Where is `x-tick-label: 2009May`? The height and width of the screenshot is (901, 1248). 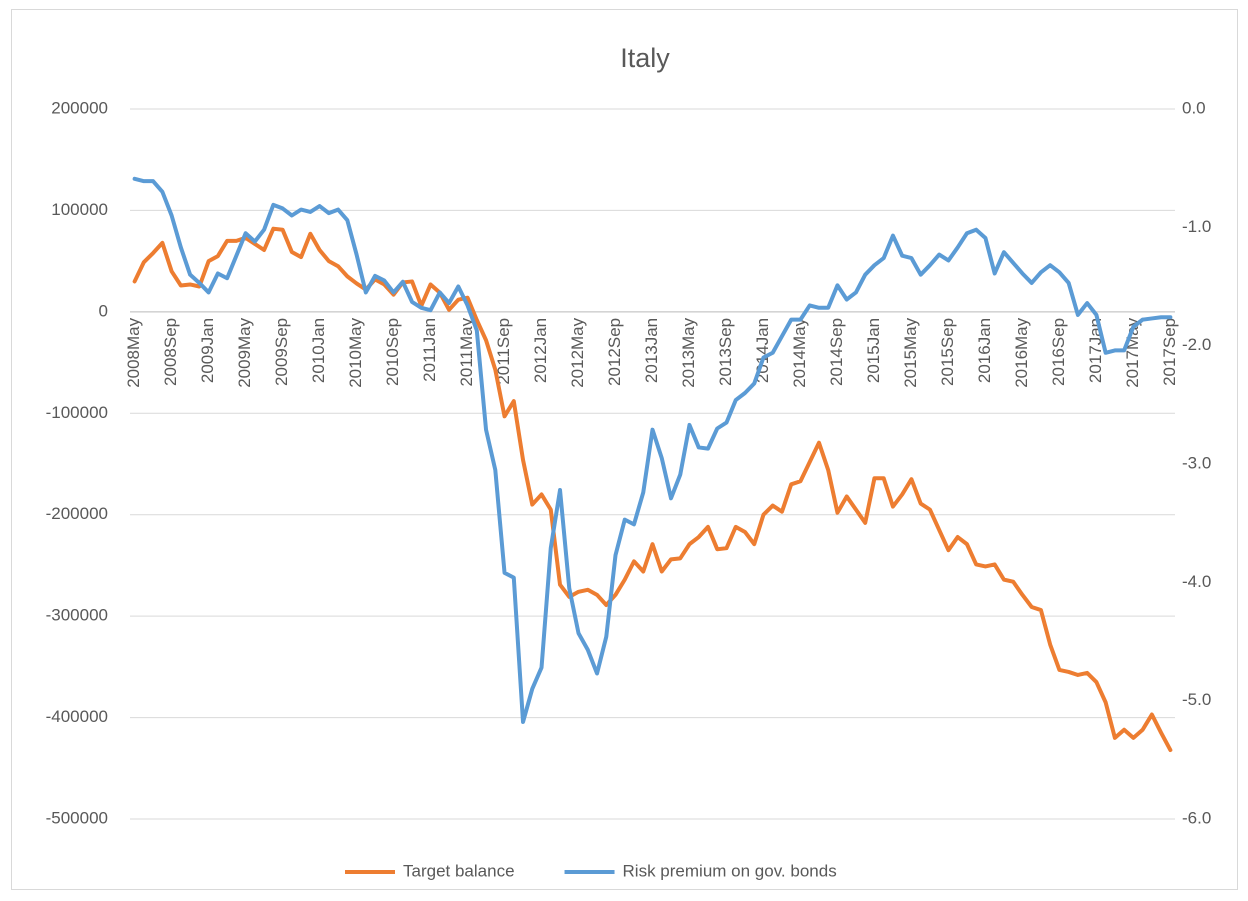 x-tick-label: 2009May is located at coordinates (244, 352).